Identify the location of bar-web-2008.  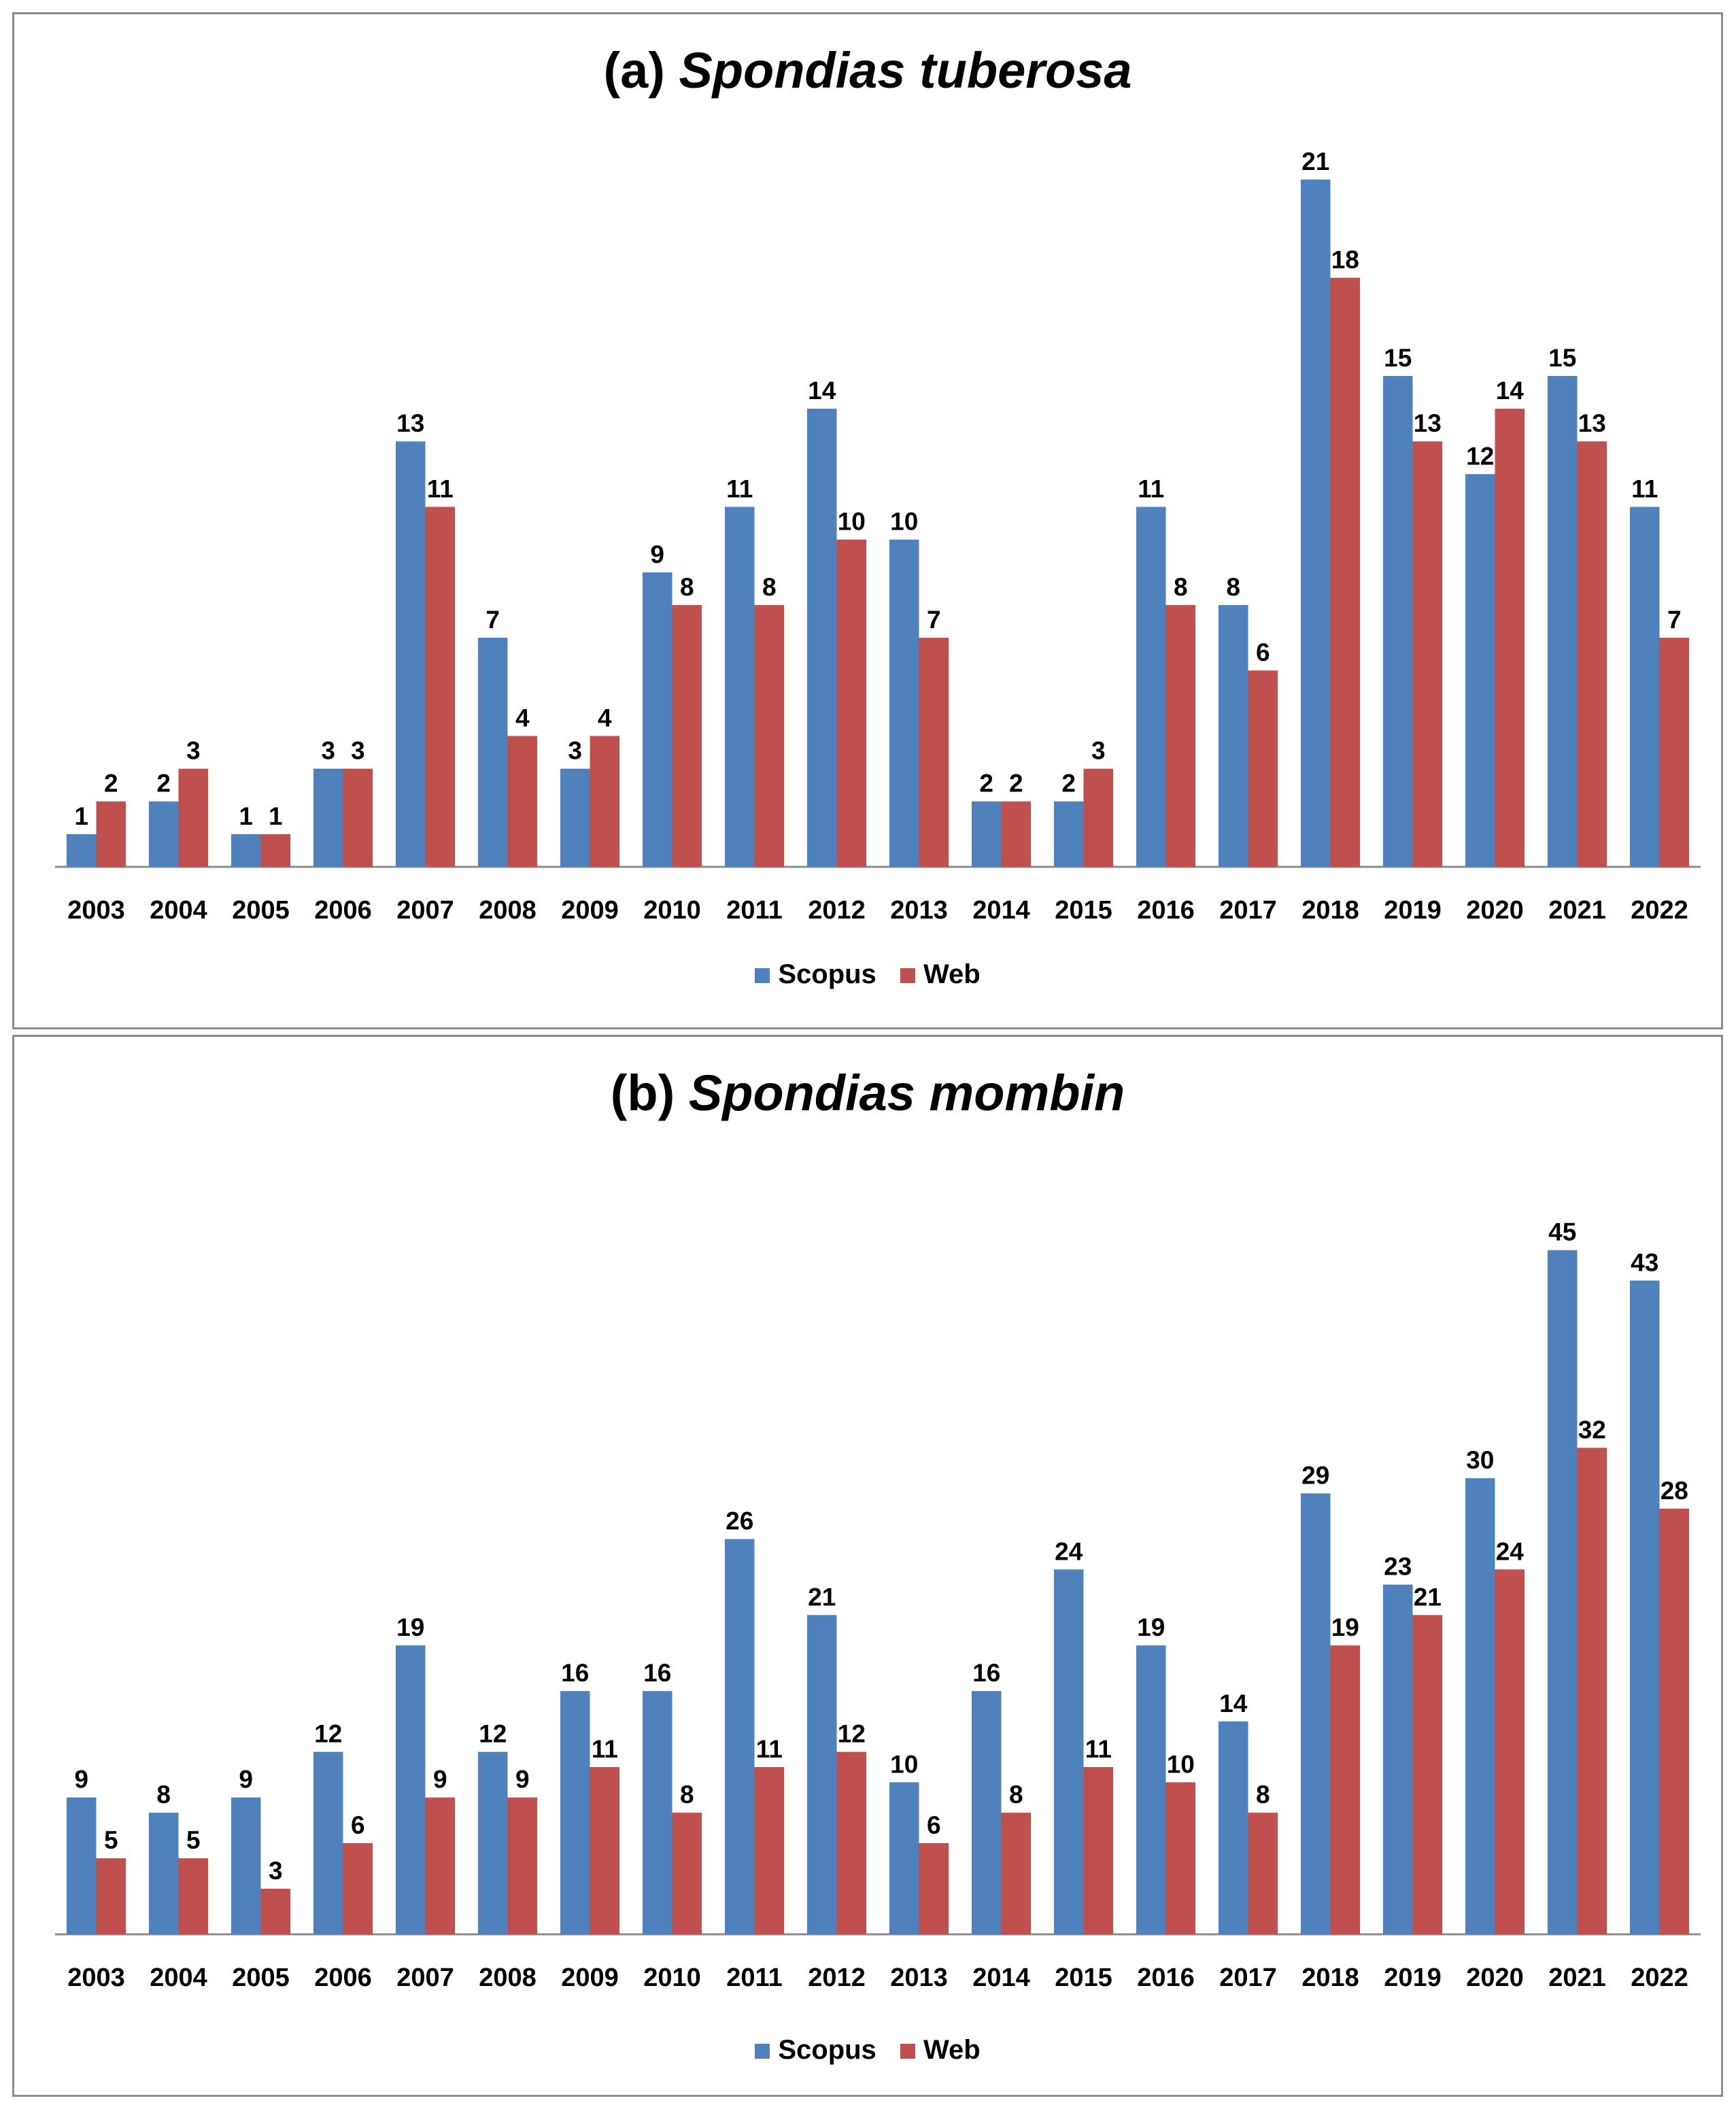
(522, 801).